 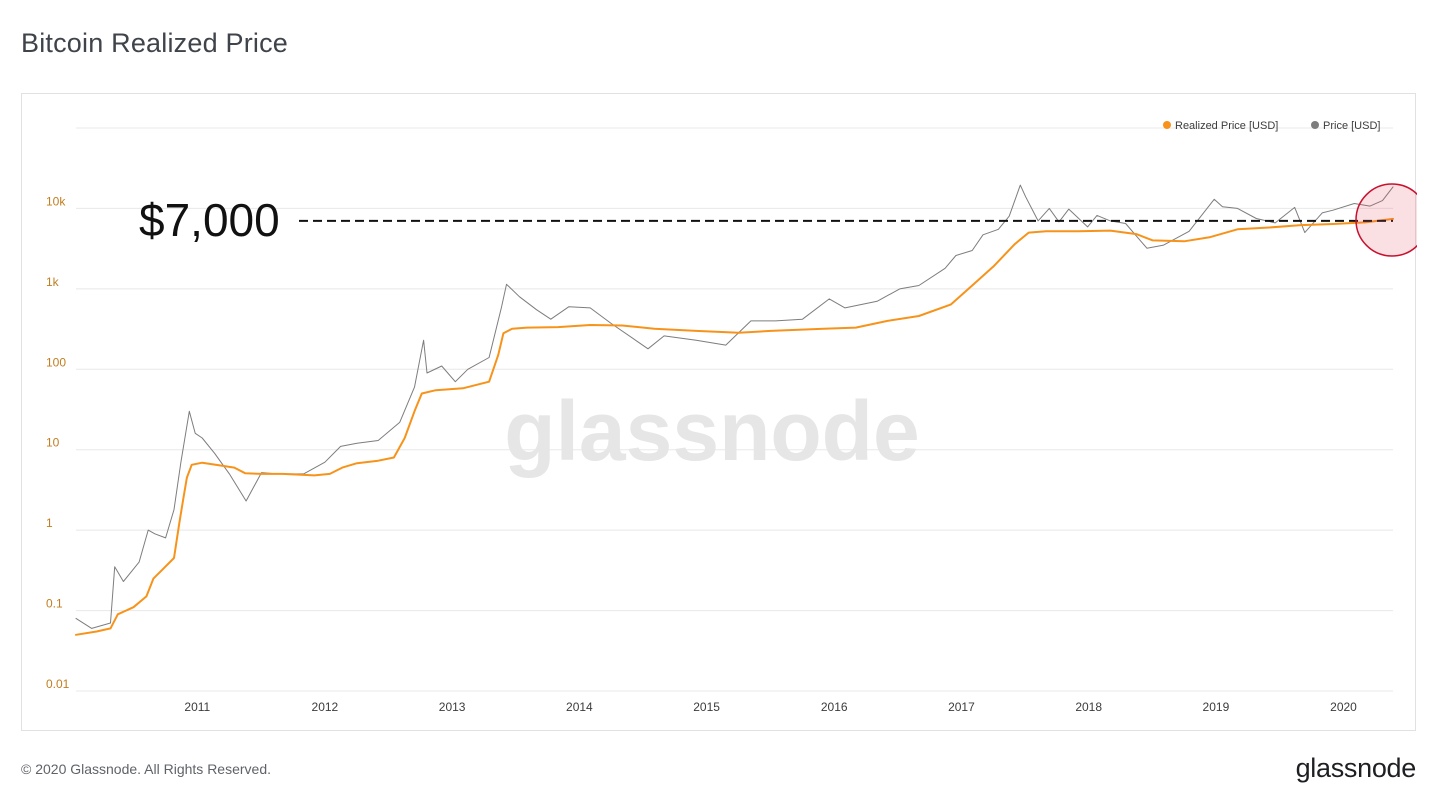 I want to click on x-tick-label: 2016, so click(x=834, y=707).